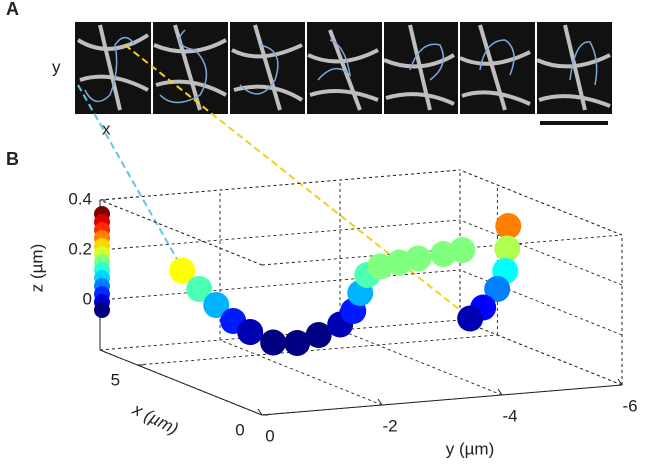 The height and width of the screenshot is (469, 652). I want to click on y-tick-label: -2, so click(389, 425).